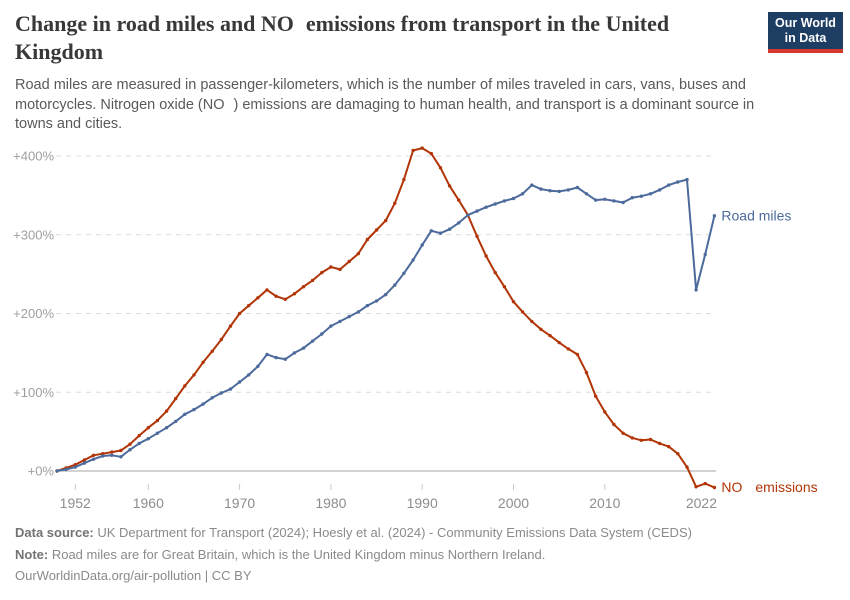 The width and height of the screenshot is (850, 600). What do you see at coordinates (133, 575) in the screenshot?
I see `footer-license-line: OurWorldinData.org/air-pollution | CC BY` at bounding box center [133, 575].